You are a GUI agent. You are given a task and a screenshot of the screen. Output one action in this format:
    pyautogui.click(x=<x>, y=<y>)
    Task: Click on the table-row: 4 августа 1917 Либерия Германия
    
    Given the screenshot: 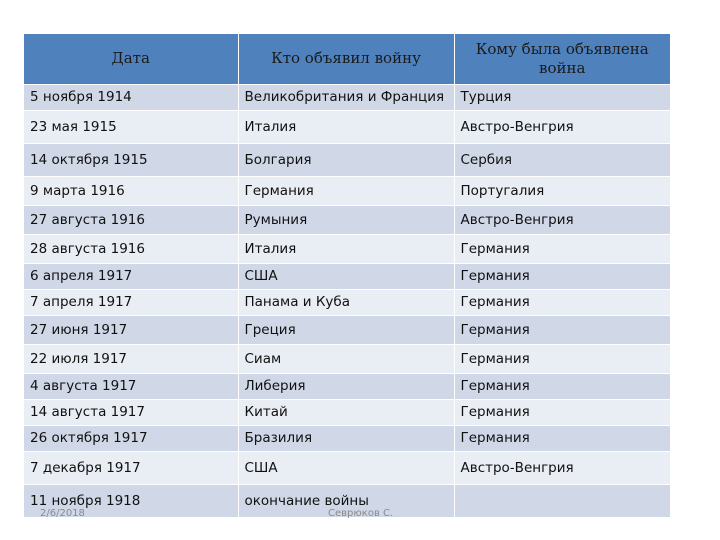 What is the action you would take?
    pyautogui.click(x=347, y=385)
    